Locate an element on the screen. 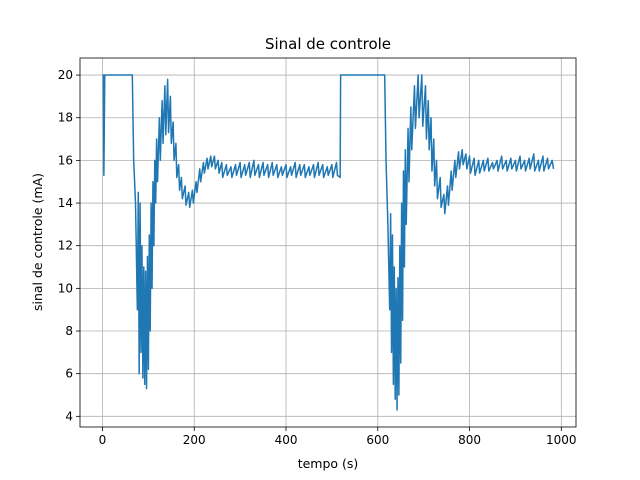  y-tick-label: 10 is located at coordinates (65, 288).